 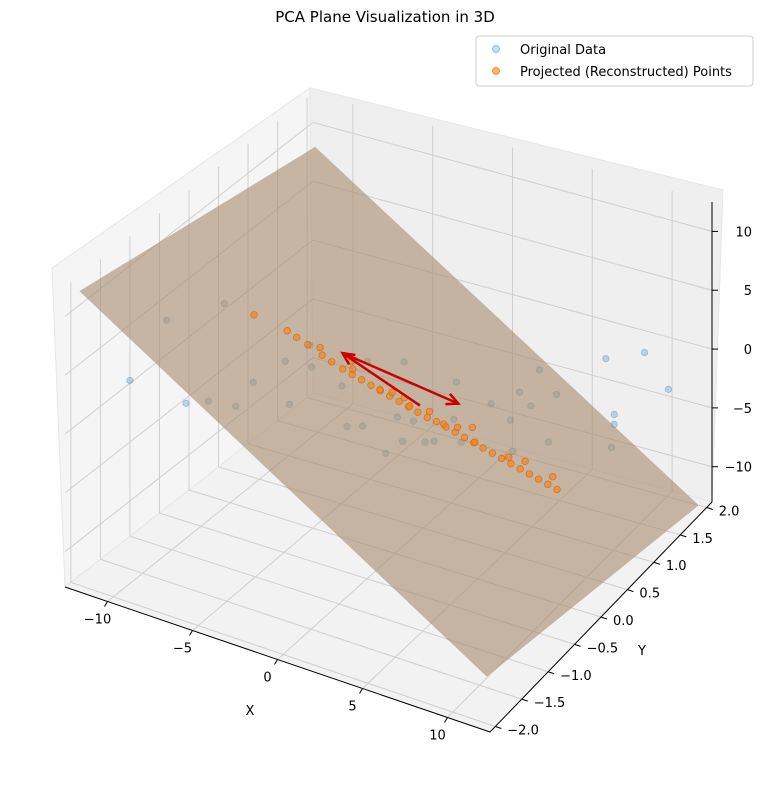 What do you see at coordinates (250, 711) in the screenshot?
I see `x-axis-label: X` at bounding box center [250, 711].